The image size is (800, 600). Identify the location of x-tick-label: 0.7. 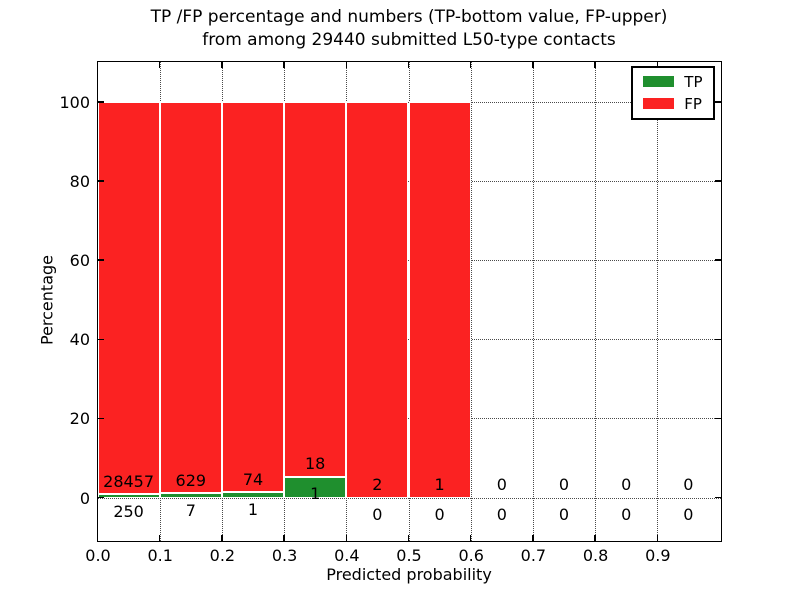
(533, 555).